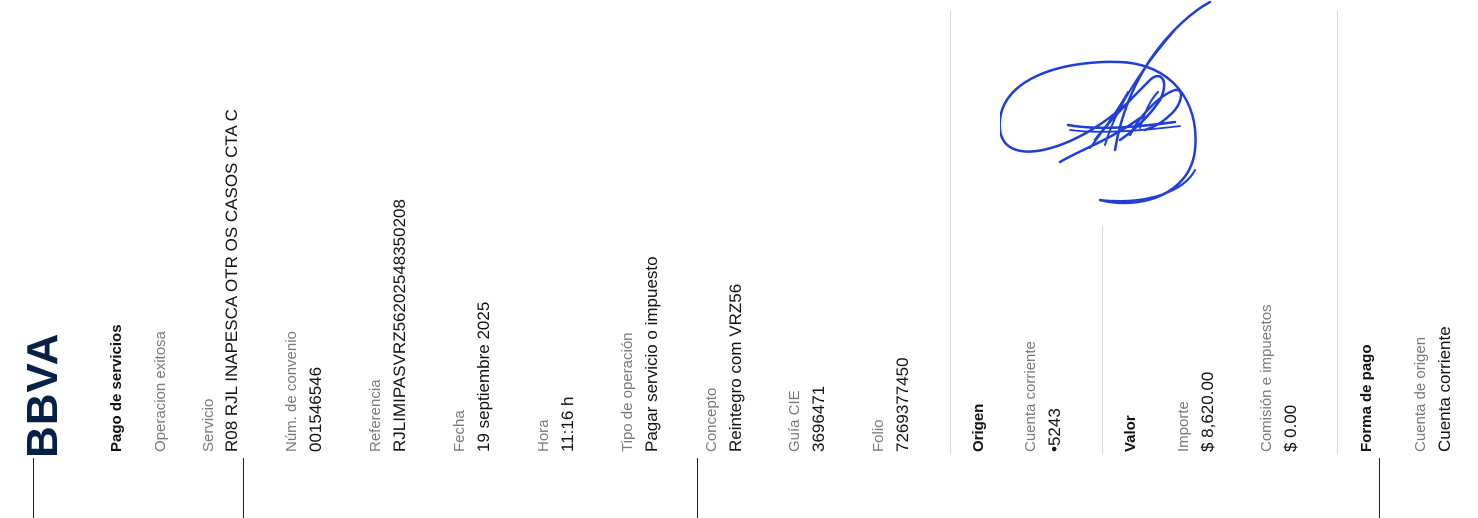 Image resolution: width=1478 pixels, height=518 pixels. Describe the element at coordinates (878, 435) in the screenshot. I see `folio-label: Folio` at that location.